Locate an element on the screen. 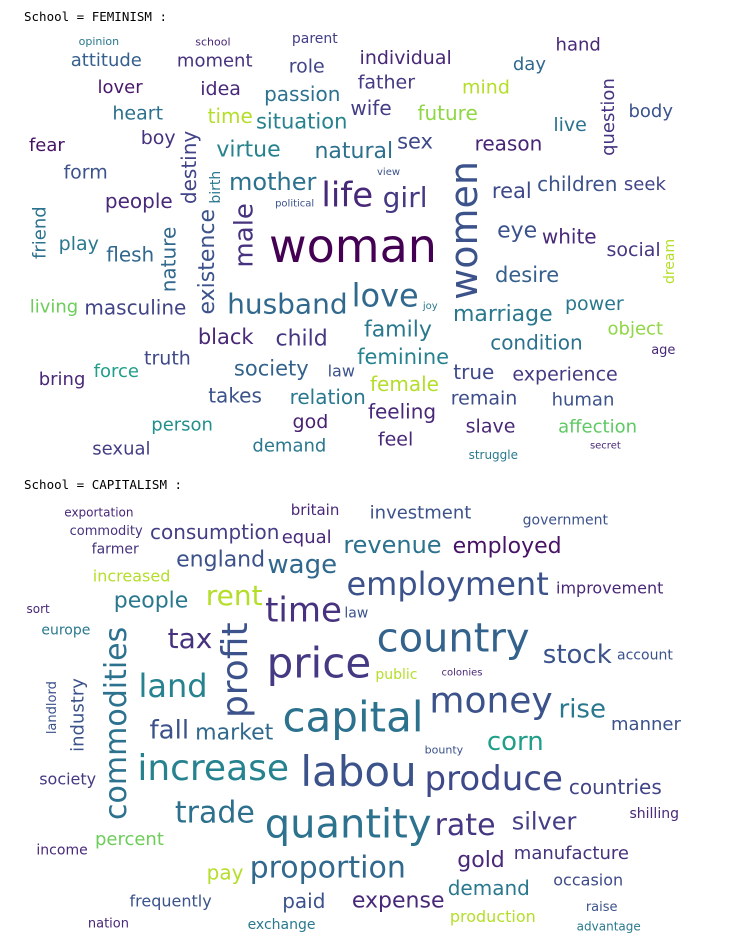 This screenshot has height=945, width=754. cloud-word: silver is located at coordinates (544, 821).